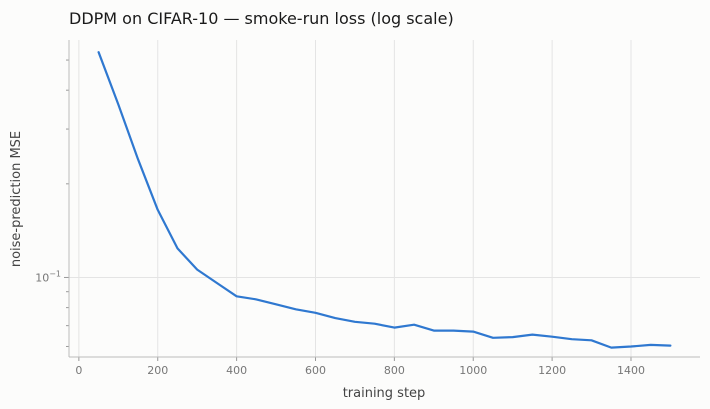 The width and height of the screenshot is (710, 409). Describe the element at coordinates (631, 370) in the screenshot. I see `x-tick-label: 1400` at that location.